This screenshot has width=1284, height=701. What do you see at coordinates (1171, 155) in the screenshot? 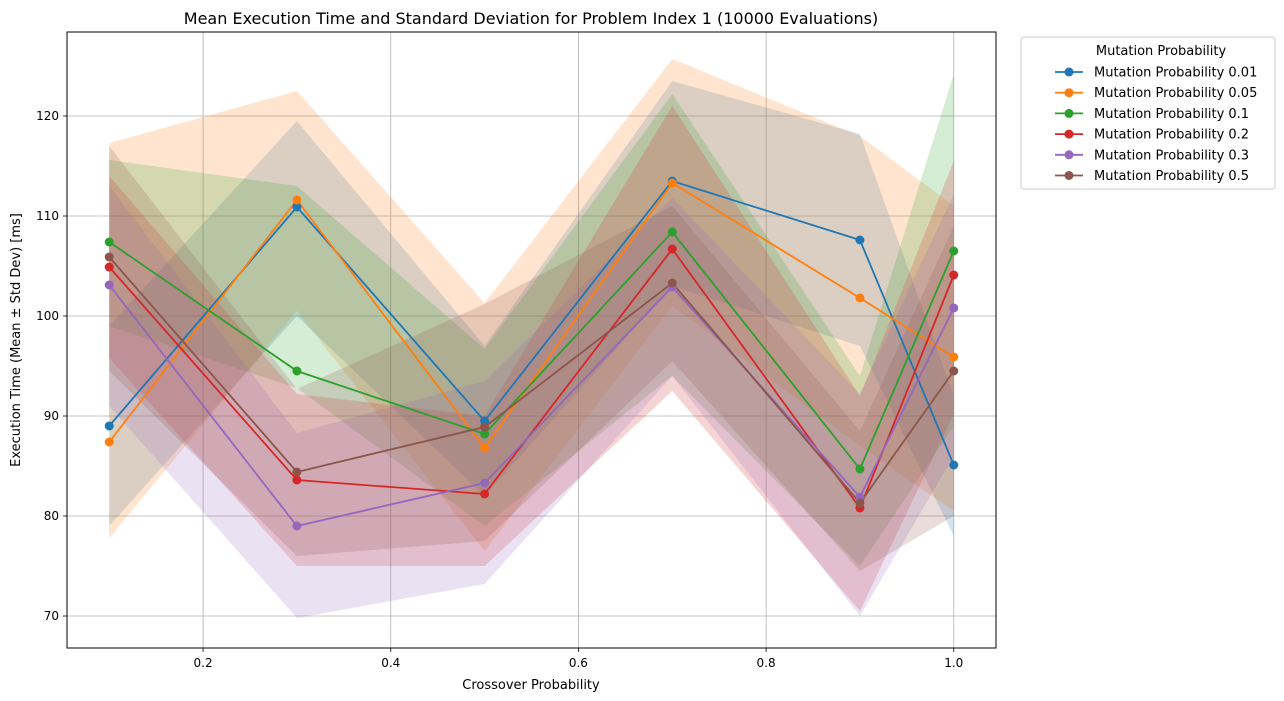
I see `legend-entry-label: Mutation Probability 0.3` at bounding box center [1171, 155].